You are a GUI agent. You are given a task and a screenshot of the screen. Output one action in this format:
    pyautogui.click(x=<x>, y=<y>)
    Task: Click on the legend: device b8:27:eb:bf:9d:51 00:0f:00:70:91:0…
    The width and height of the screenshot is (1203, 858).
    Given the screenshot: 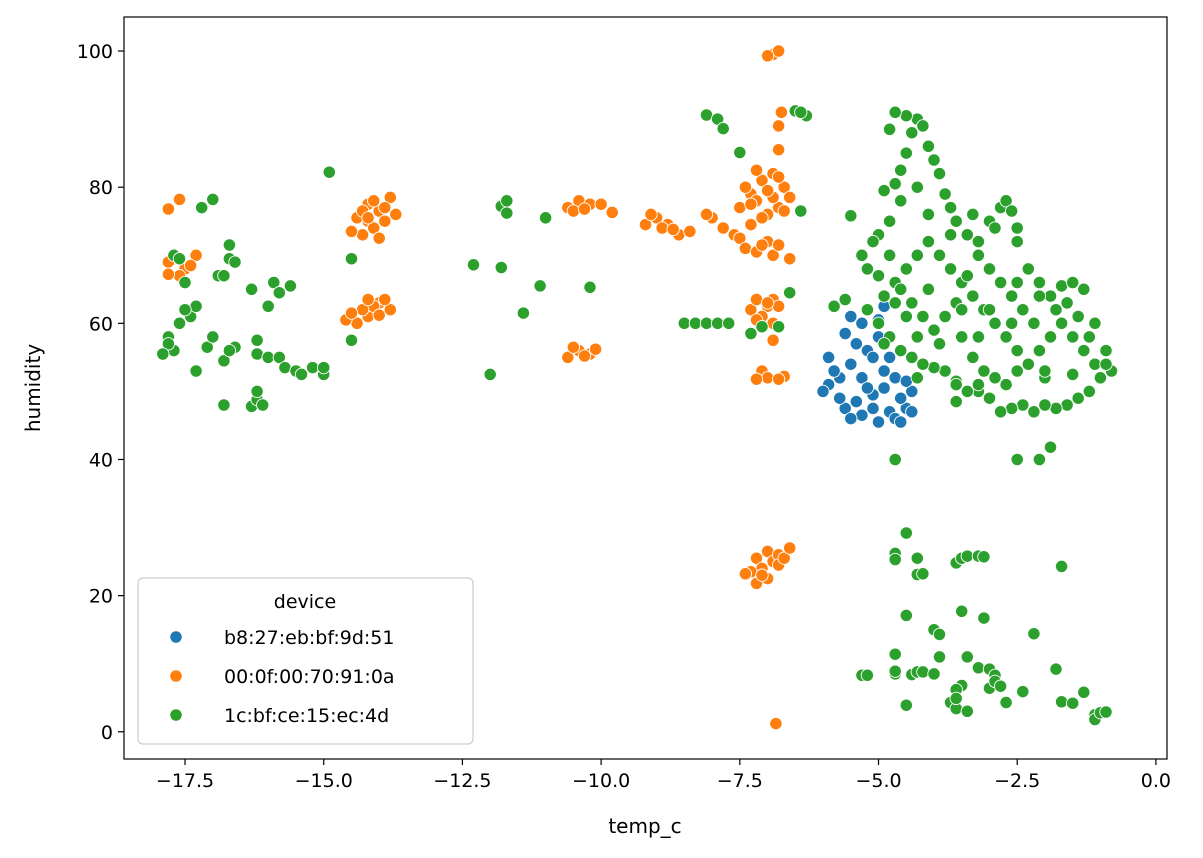 What is the action you would take?
    pyautogui.click(x=305, y=661)
    